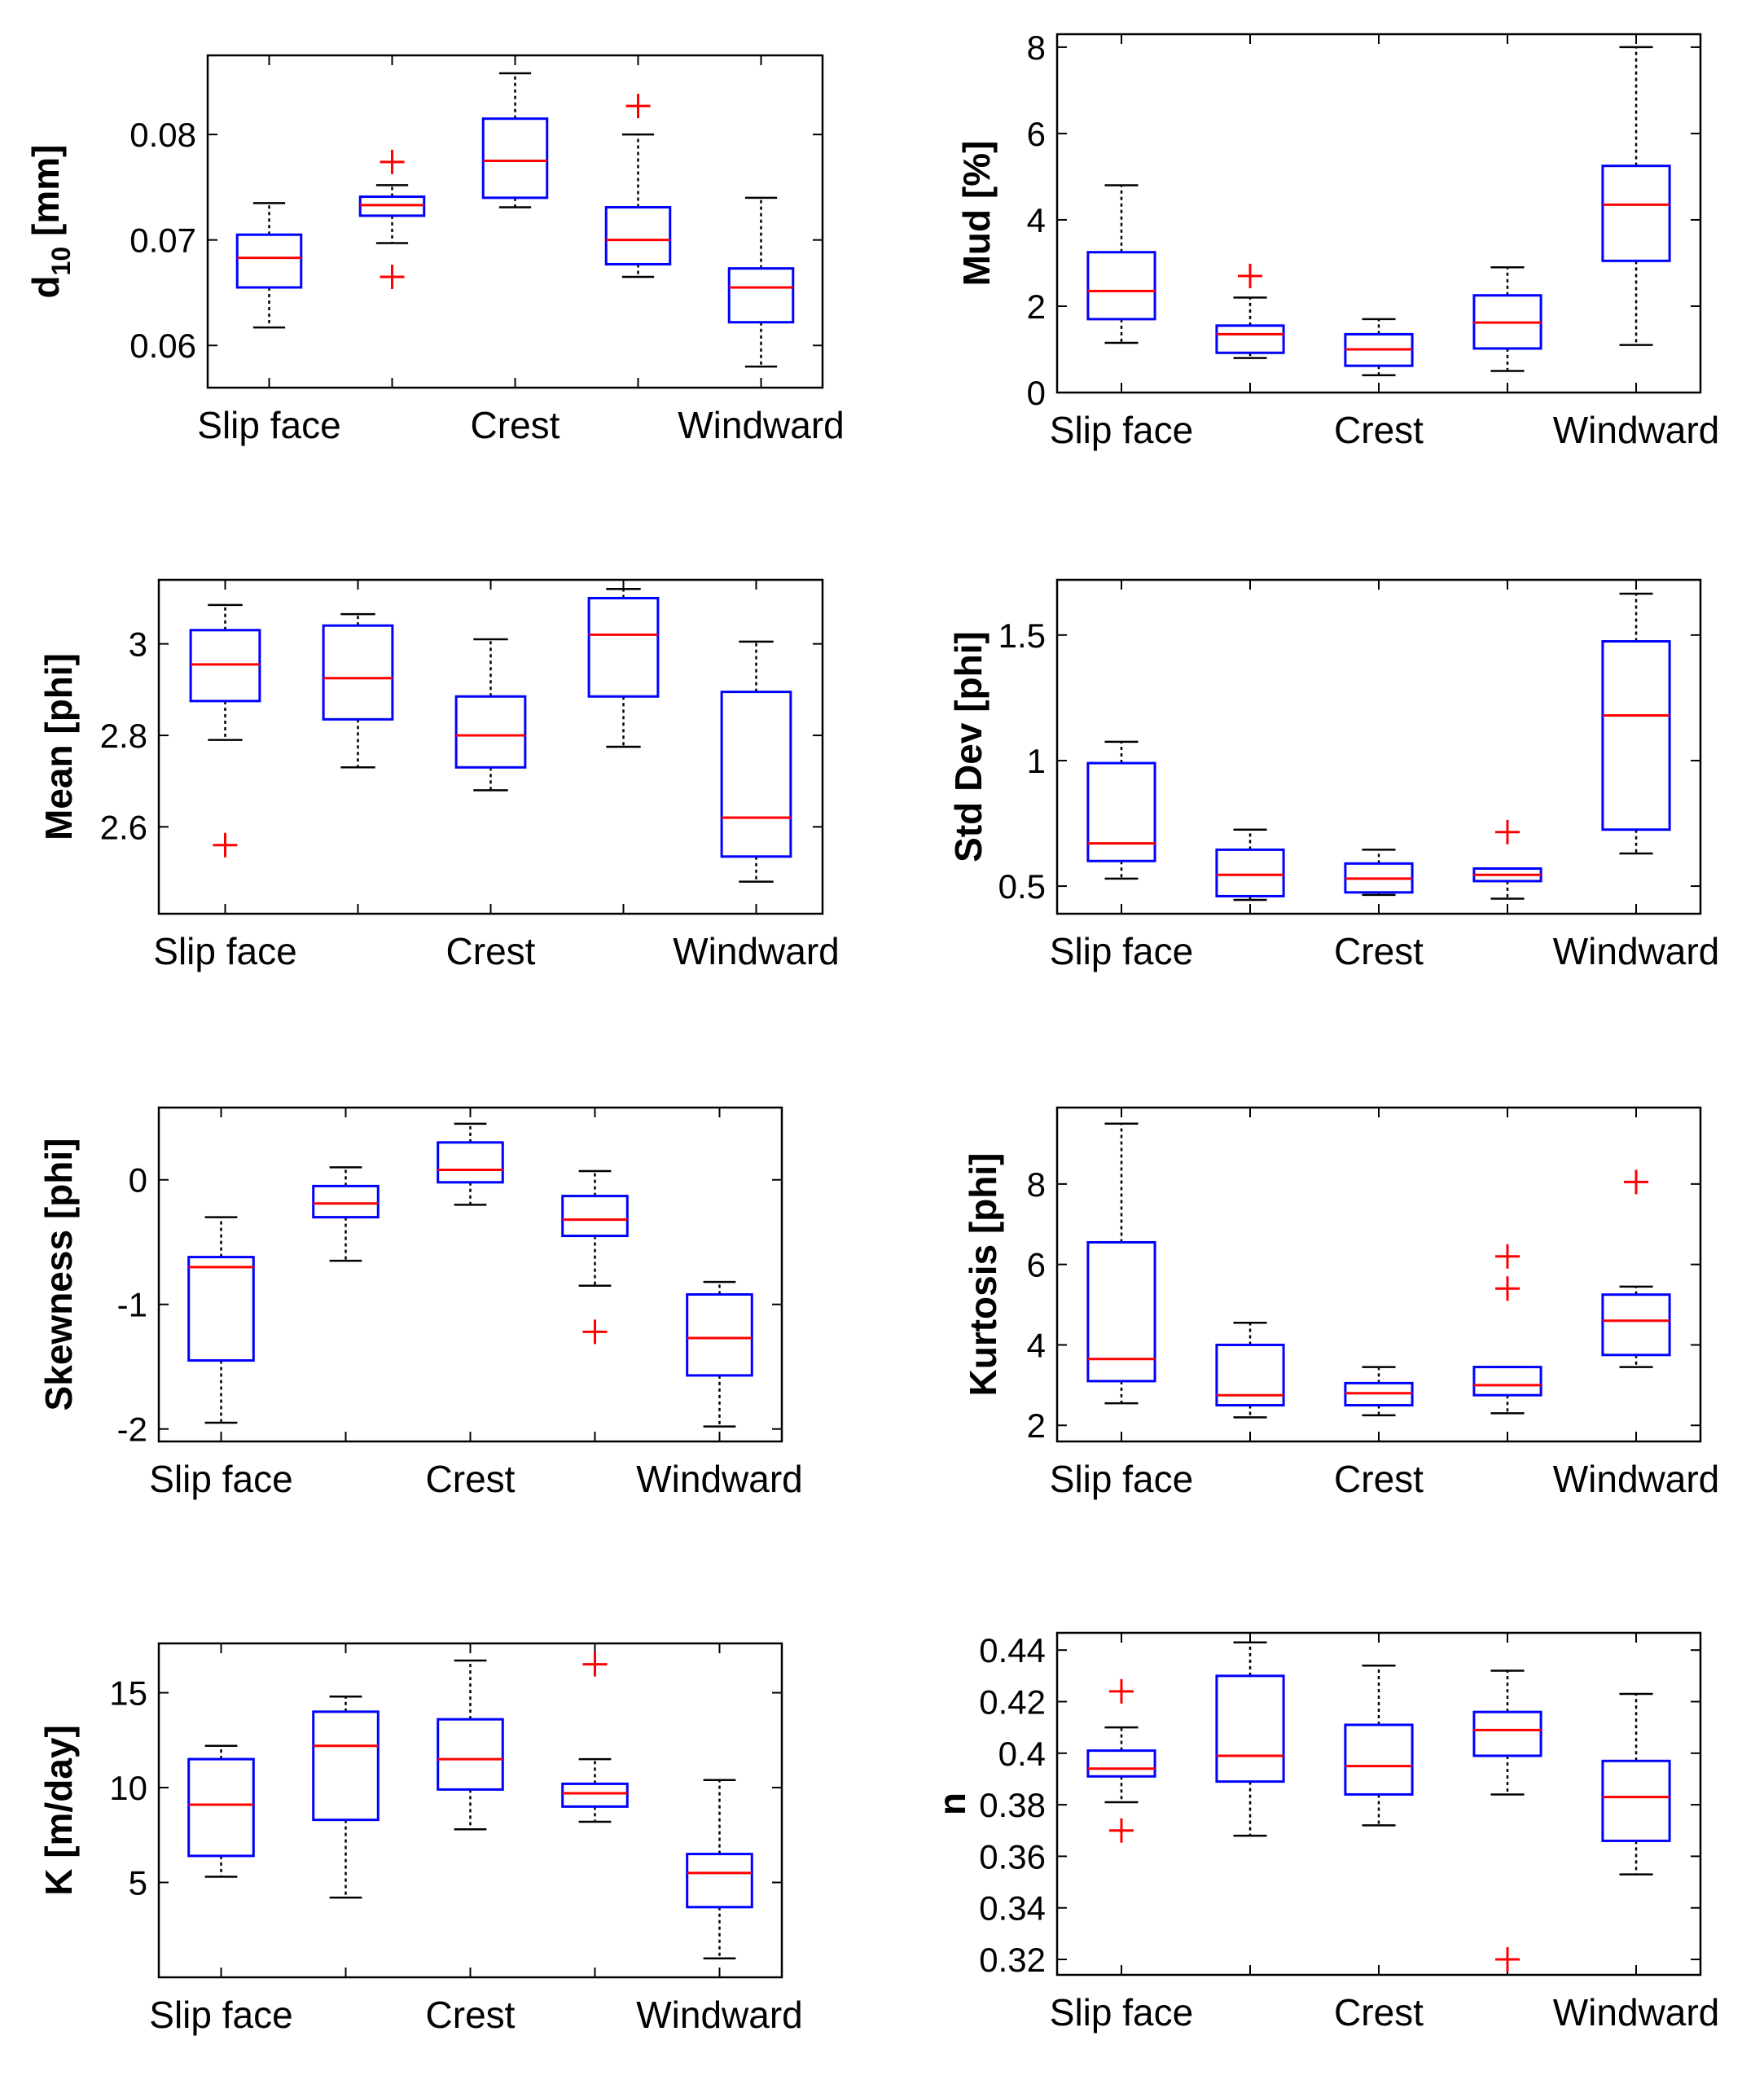 The image size is (1764, 2084). I want to click on mean-ylabel: Mean [phi], so click(58, 746).